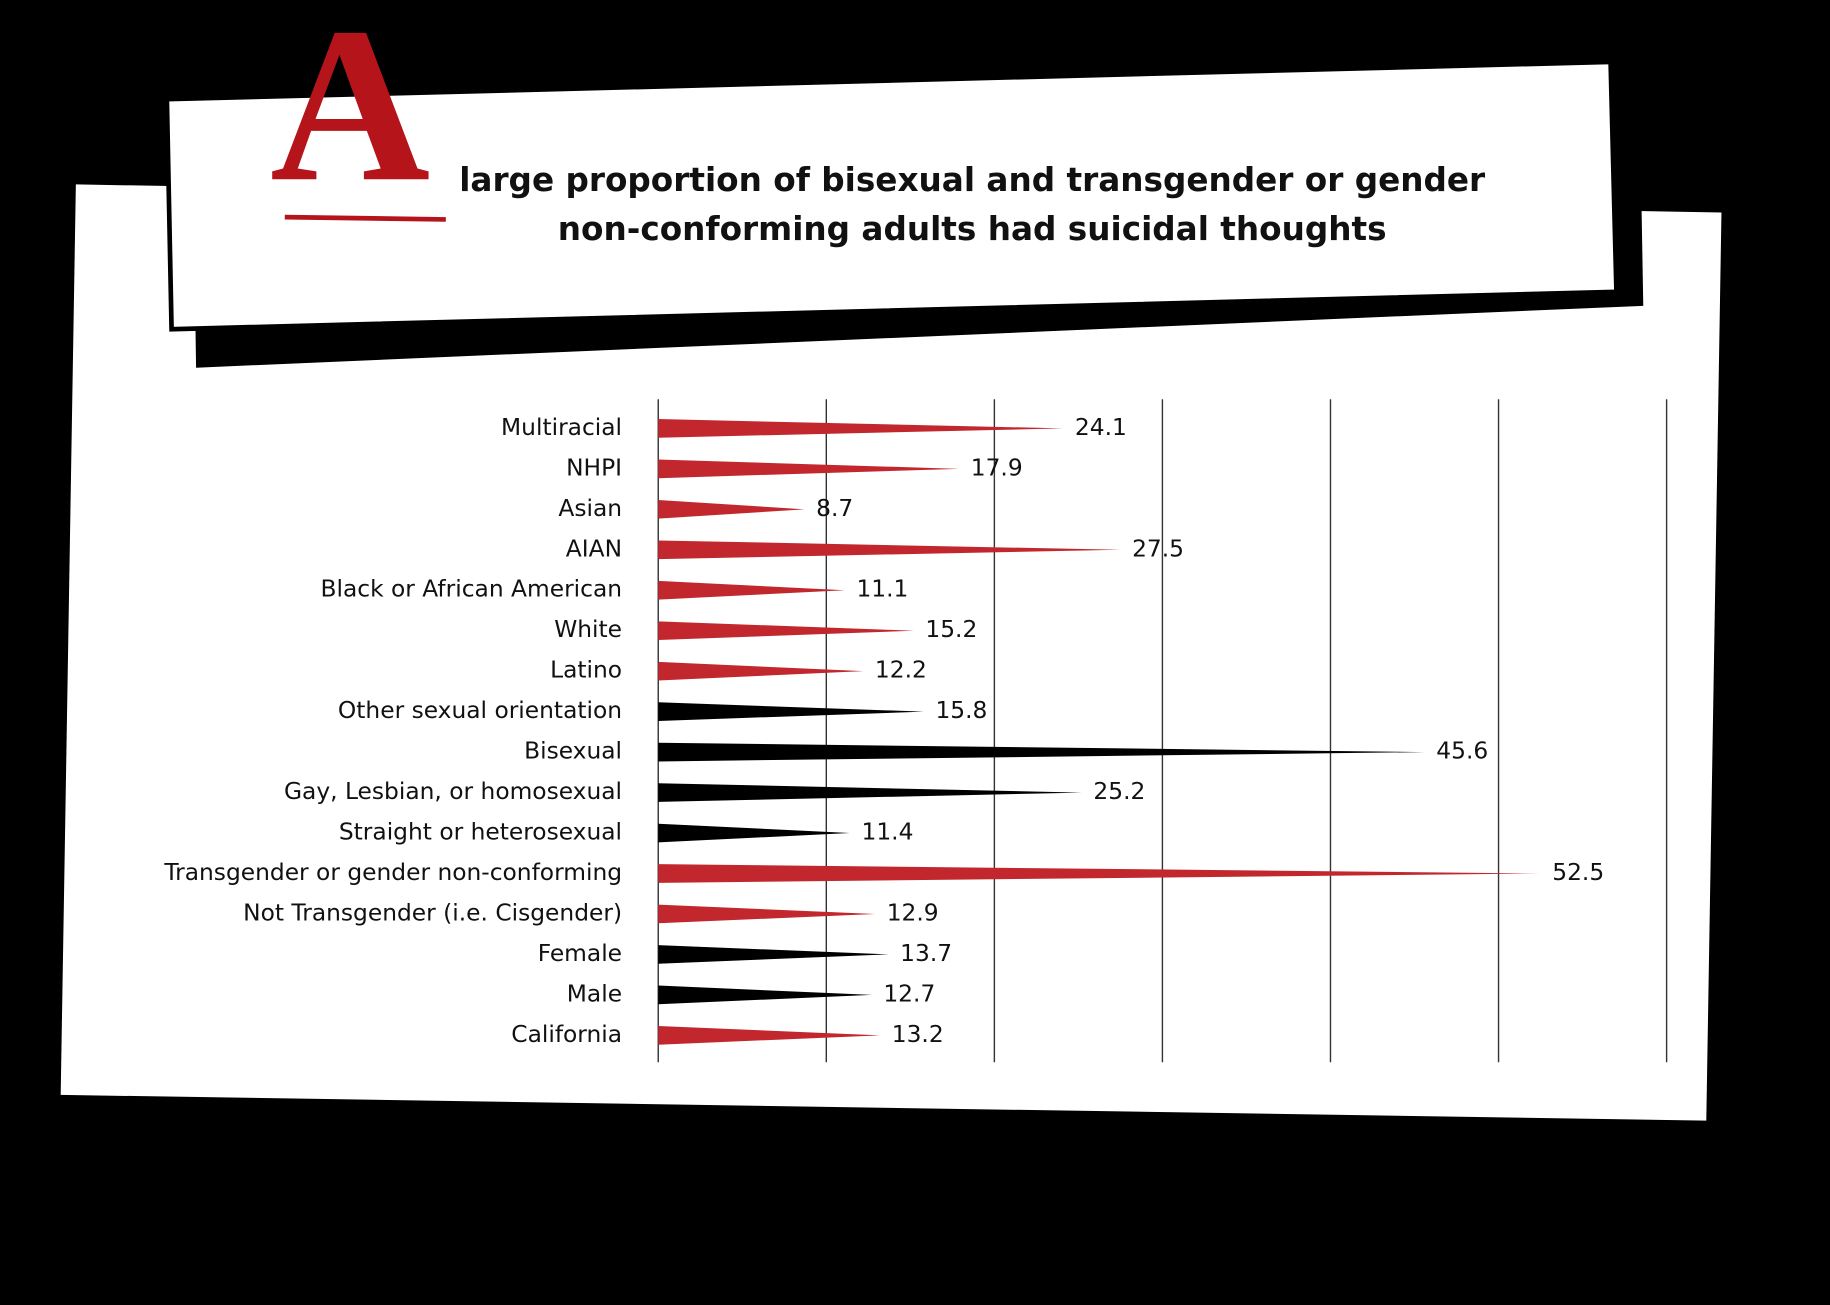  What do you see at coordinates (1578, 872) in the screenshot?
I see `value-label: 52.5` at bounding box center [1578, 872].